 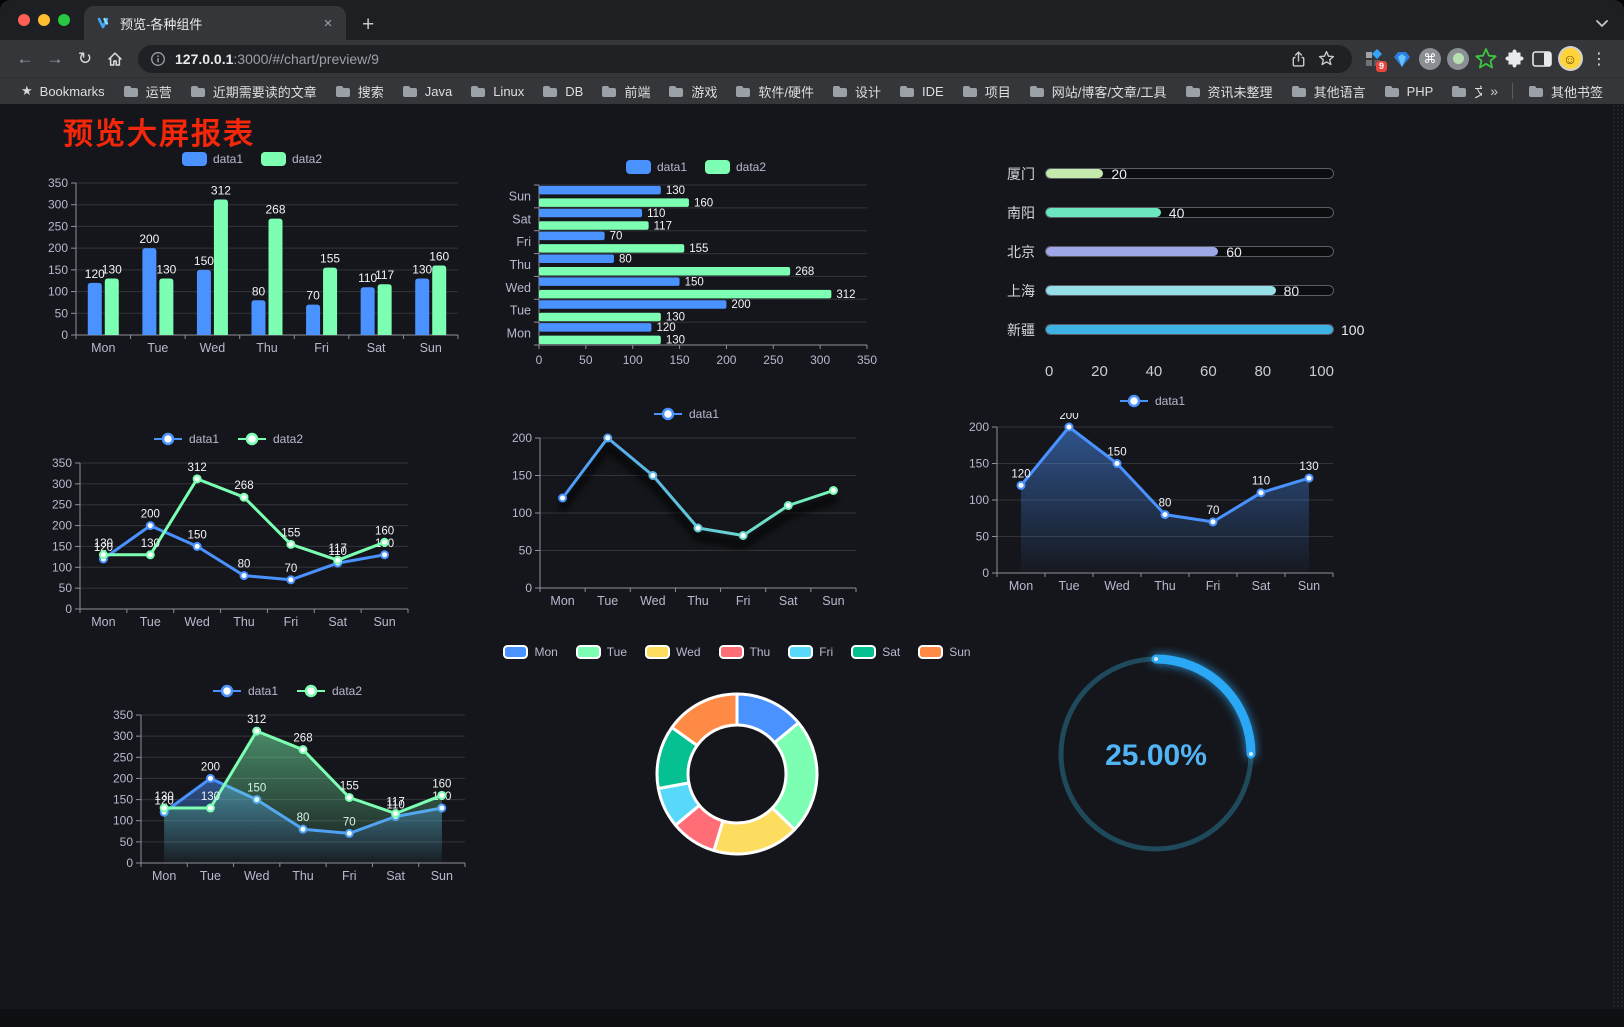 What do you see at coordinates (1165, 504) in the screenshot?
I see `svg-text: 80` at bounding box center [1165, 504].